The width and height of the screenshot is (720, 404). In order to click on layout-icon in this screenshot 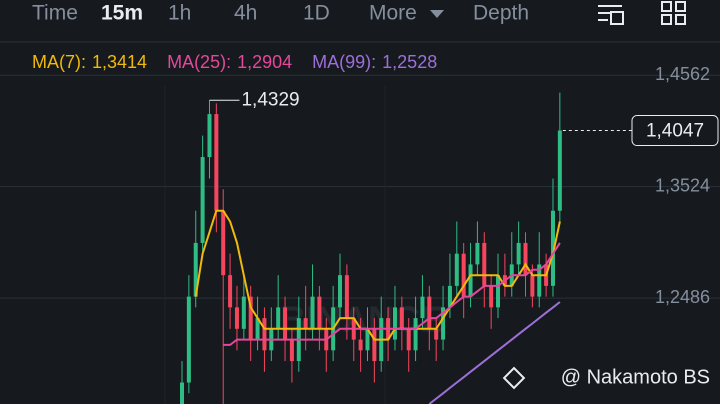, I will do `click(673, 13)`.